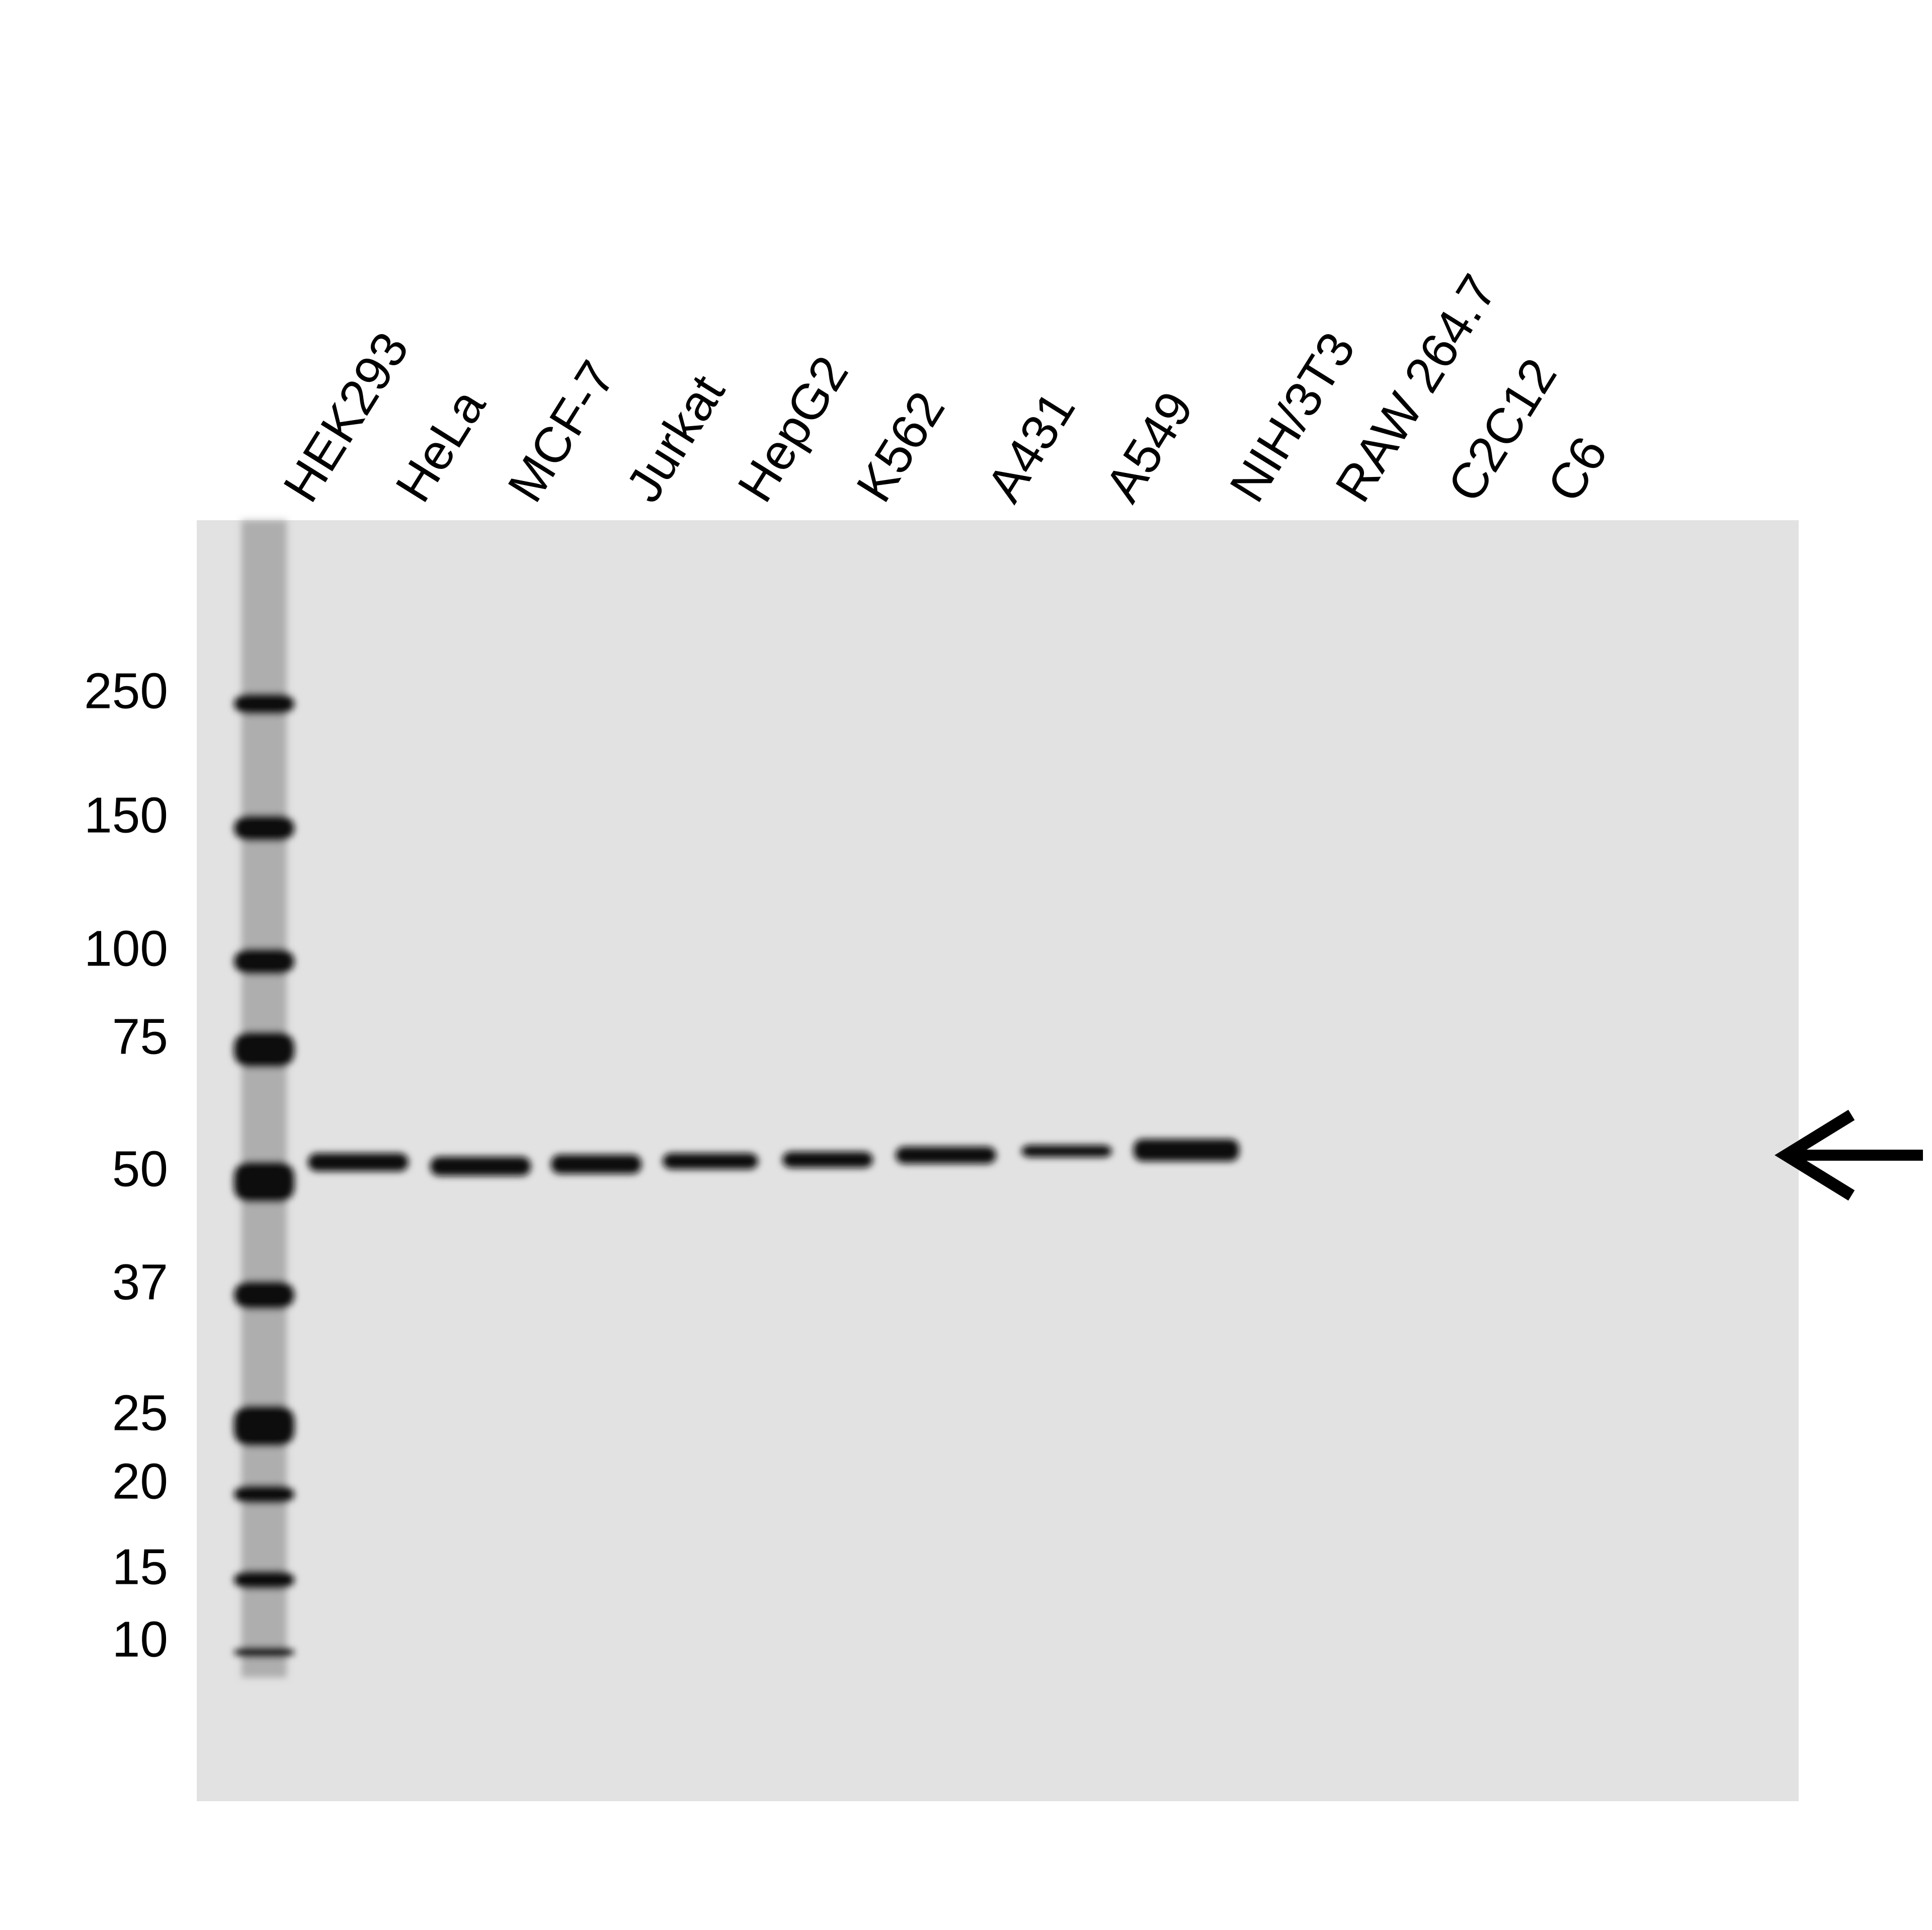 The width and height of the screenshot is (1932, 1930). Describe the element at coordinates (126, 815) in the screenshot. I see `marker-label: 150` at that location.